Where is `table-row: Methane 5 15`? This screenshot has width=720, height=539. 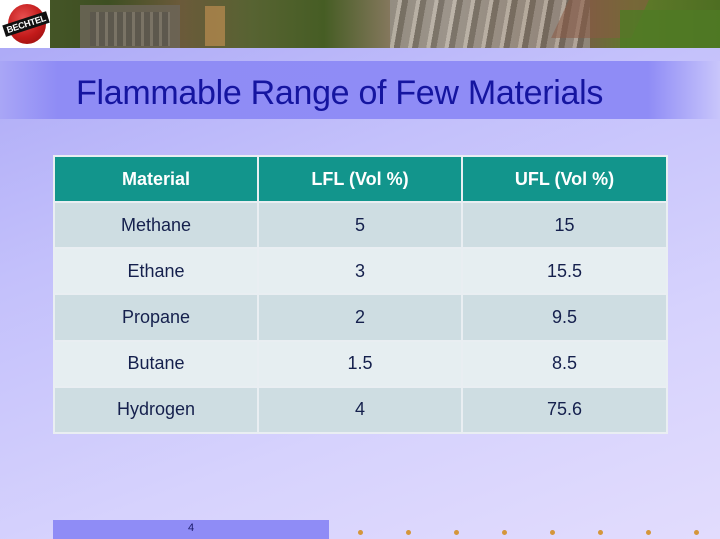 table-row: Methane 5 15 is located at coordinates (360, 225).